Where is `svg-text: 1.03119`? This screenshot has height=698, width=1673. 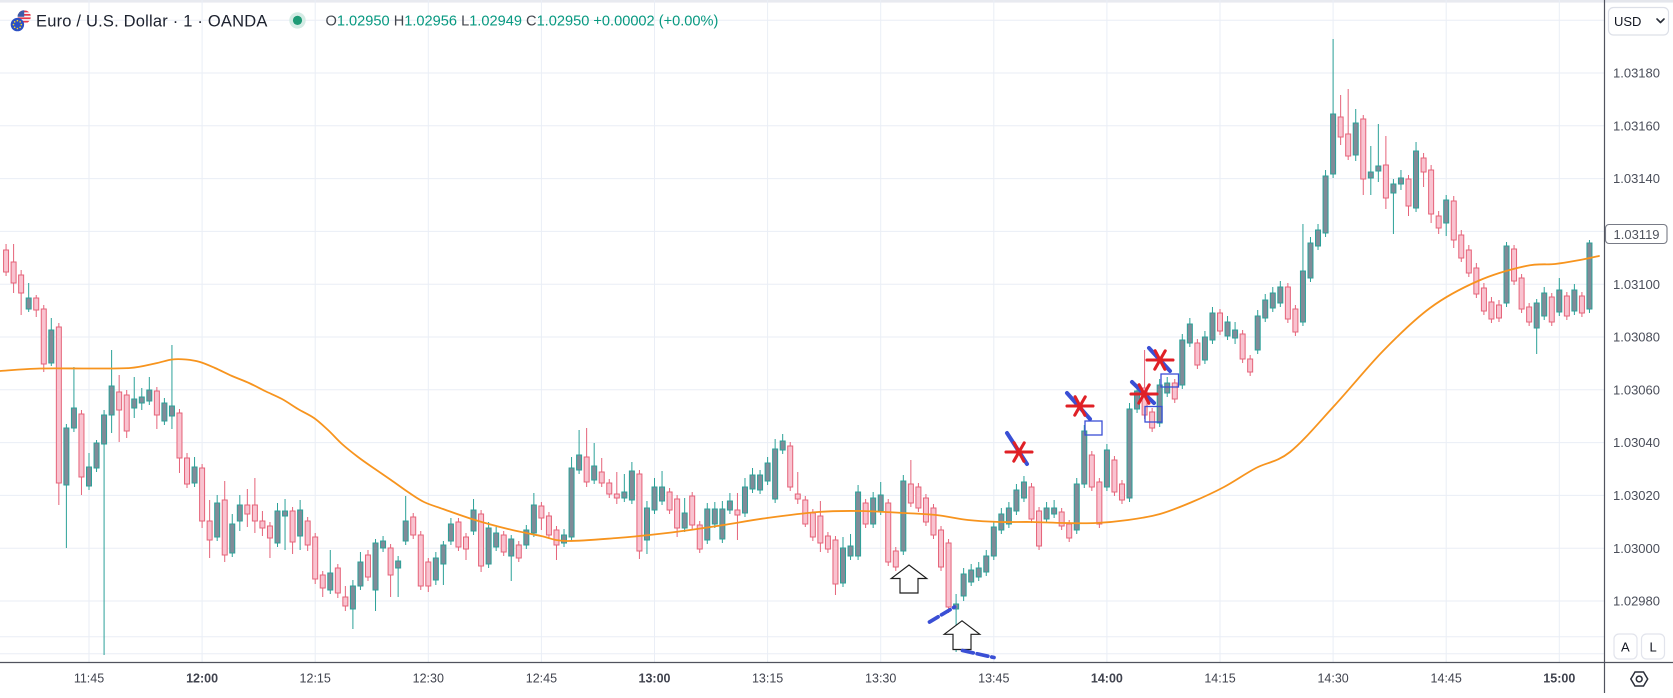 svg-text: 1.03119 is located at coordinates (1637, 234).